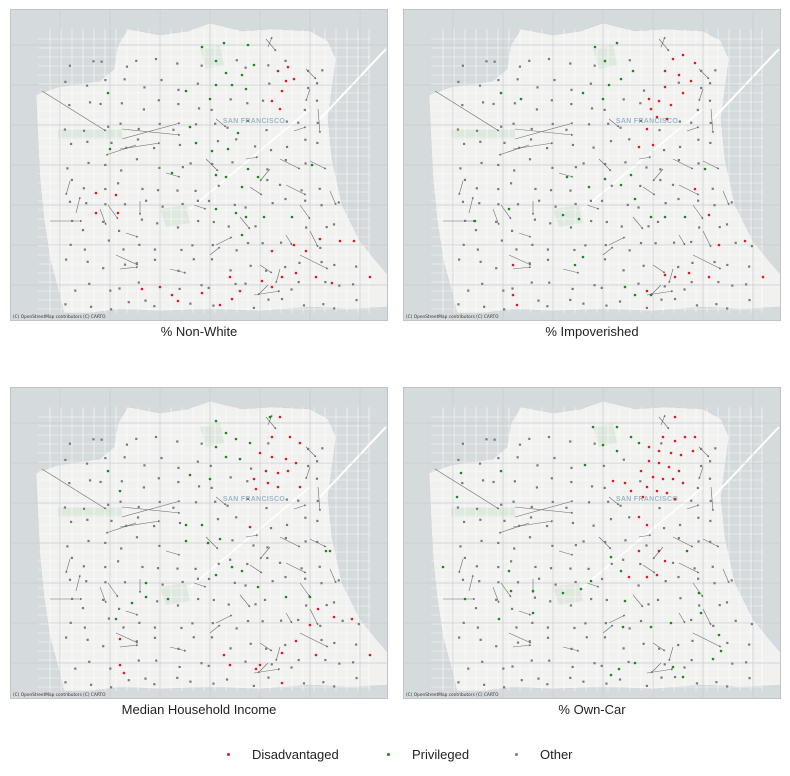 The width and height of the screenshot is (790, 776). I want to click on park-area, so click(90, 134).